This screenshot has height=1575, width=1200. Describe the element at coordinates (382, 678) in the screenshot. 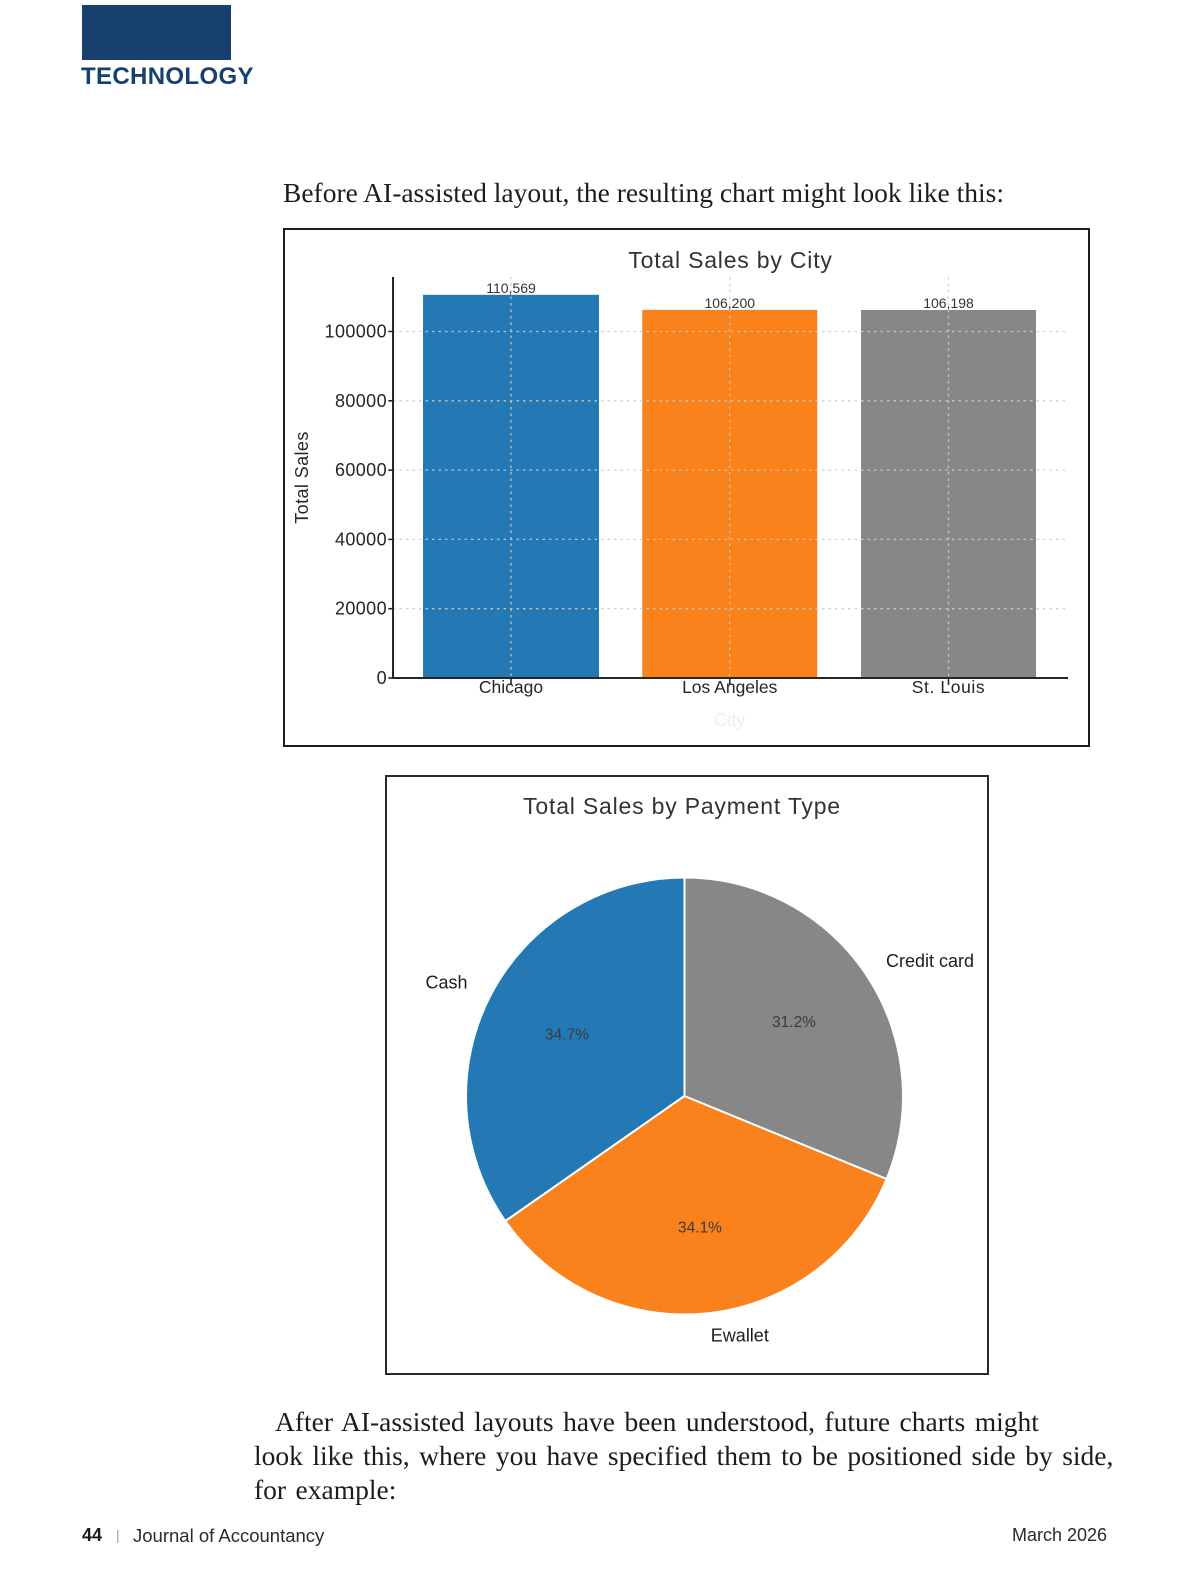

I see `svg-text: 0` at that location.